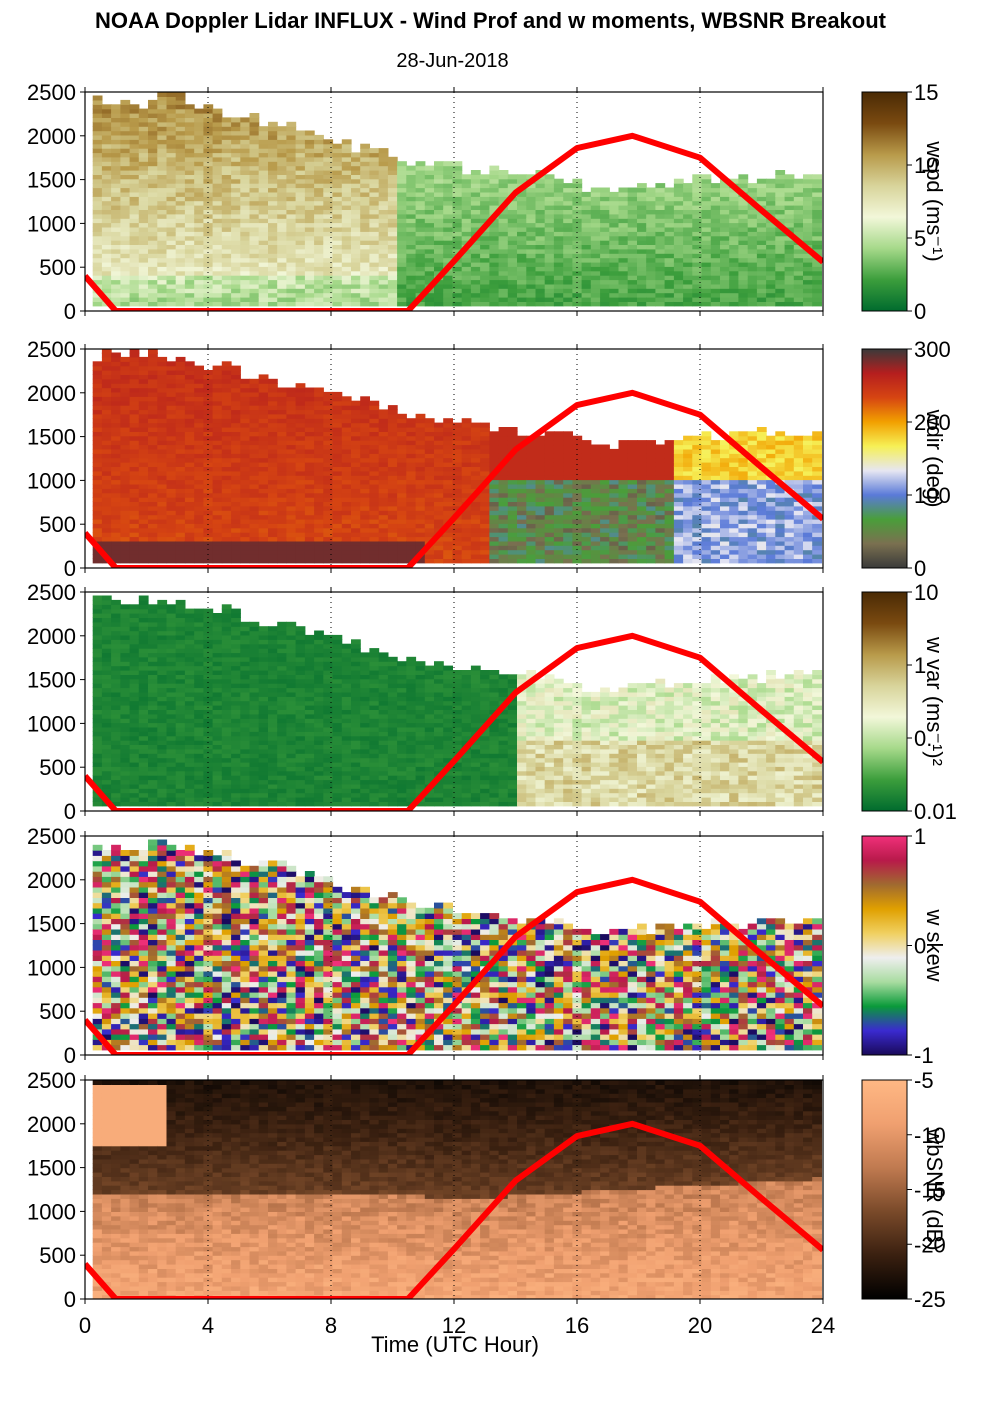 The width and height of the screenshot is (981, 1412). What do you see at coordinates (923, 738) in the screenshot?
I see `colorbar-tick-label: 0.` at bounding box center [923, 738].